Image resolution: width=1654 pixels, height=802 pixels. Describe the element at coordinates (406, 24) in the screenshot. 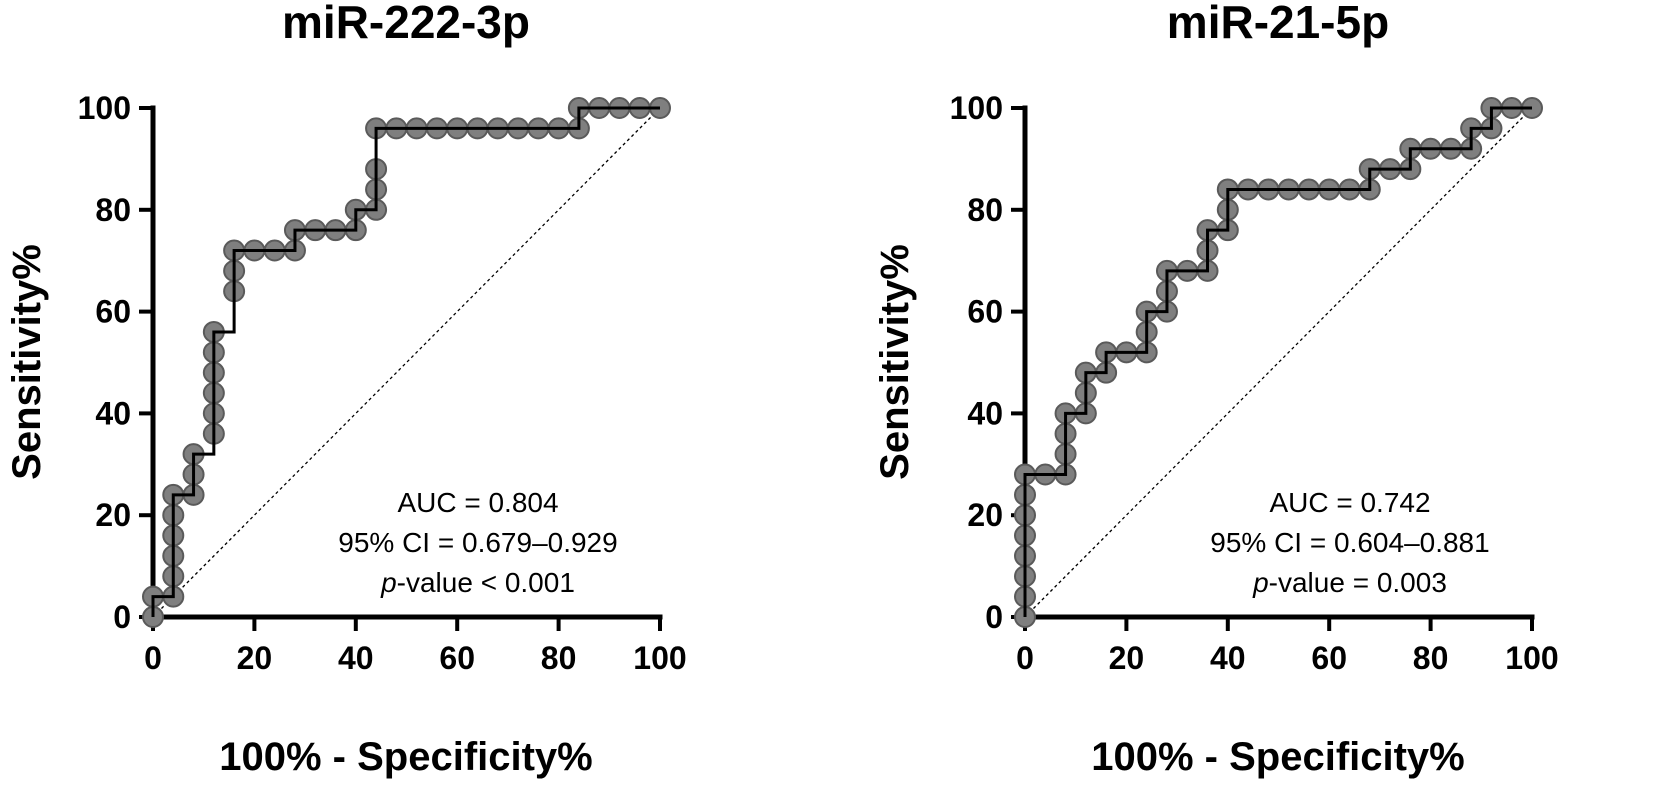

I see `chart-title: miR-222-3p` at that location.